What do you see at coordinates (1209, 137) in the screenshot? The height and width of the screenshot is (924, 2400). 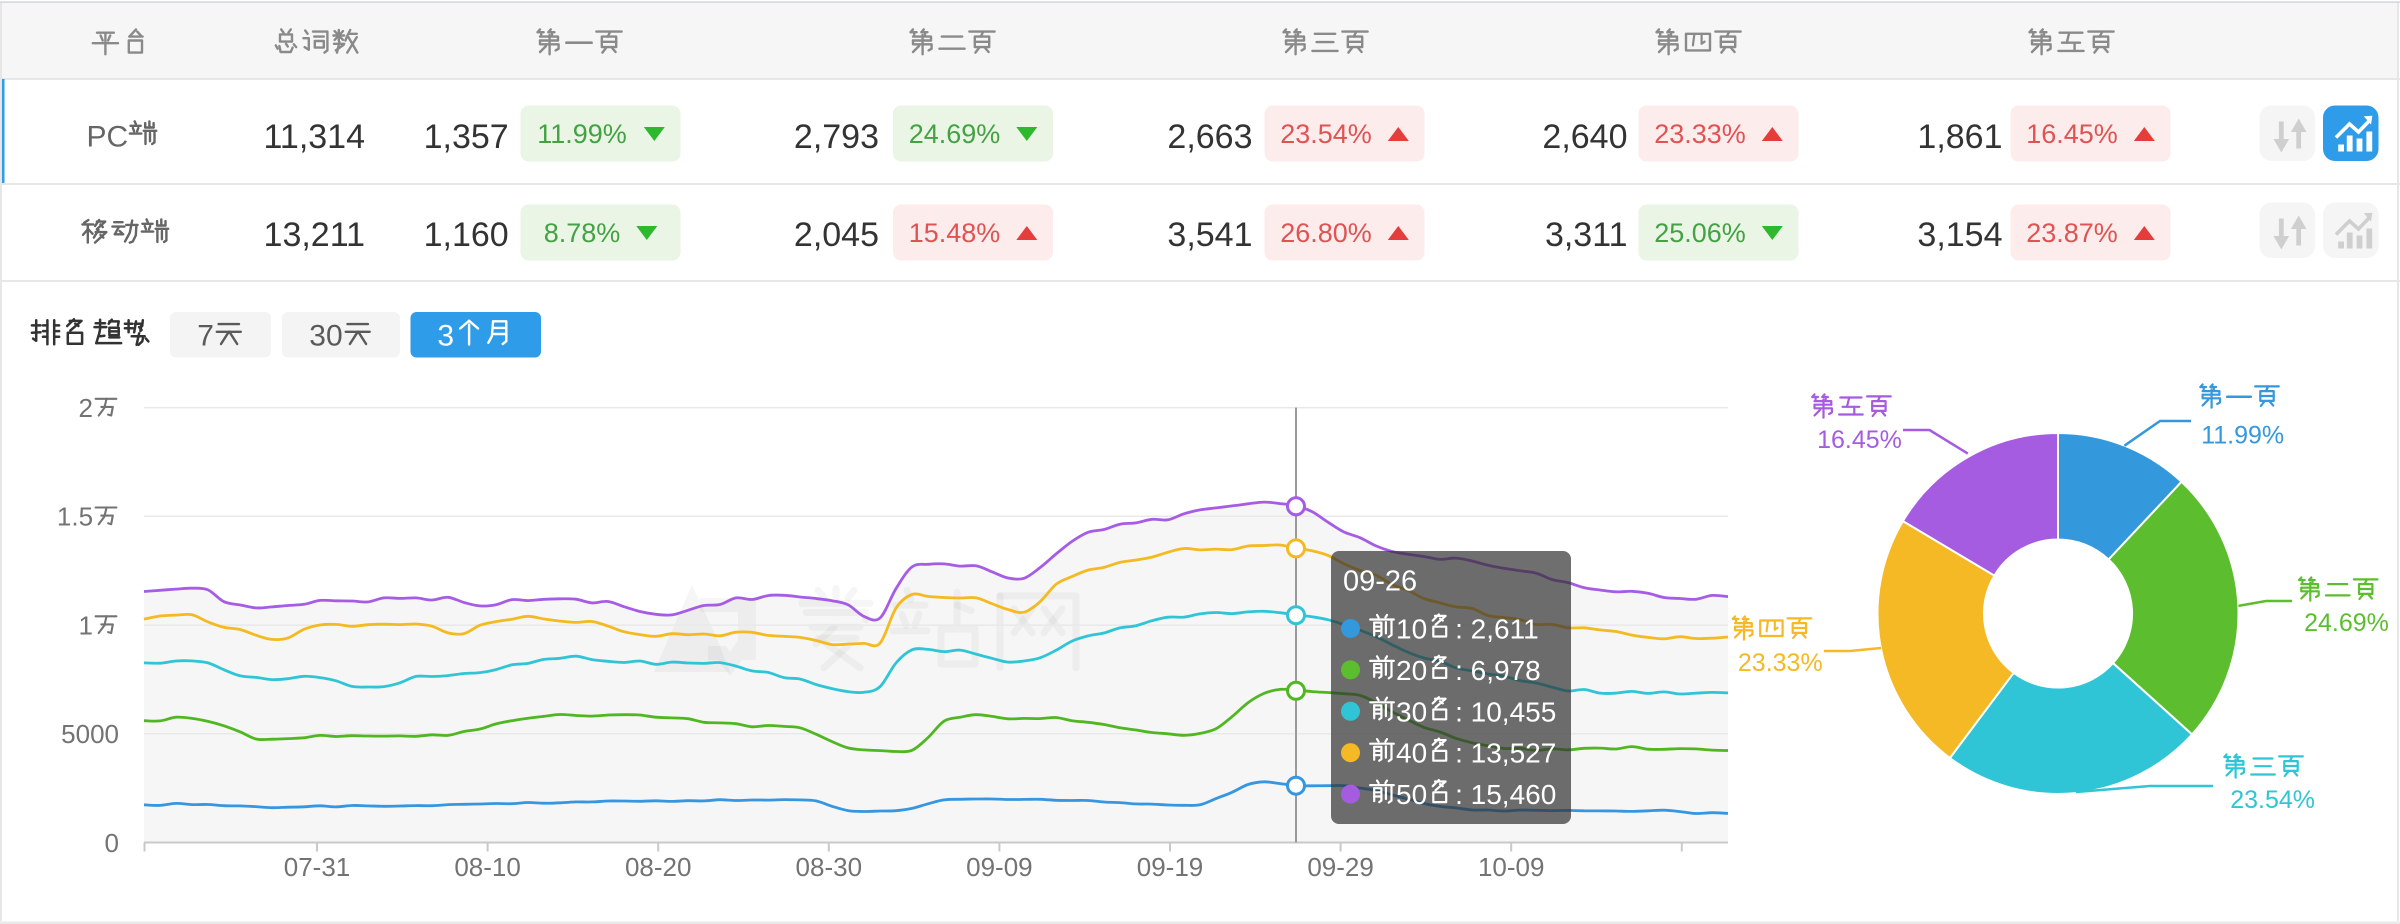 I see `svg-text: 2,663` at bounding box center [1209, 137].